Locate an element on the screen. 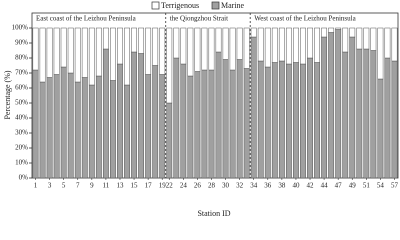 This screenshot has width=400, height=240. x-tick-label: 47 is located at coordinates (339, 186).